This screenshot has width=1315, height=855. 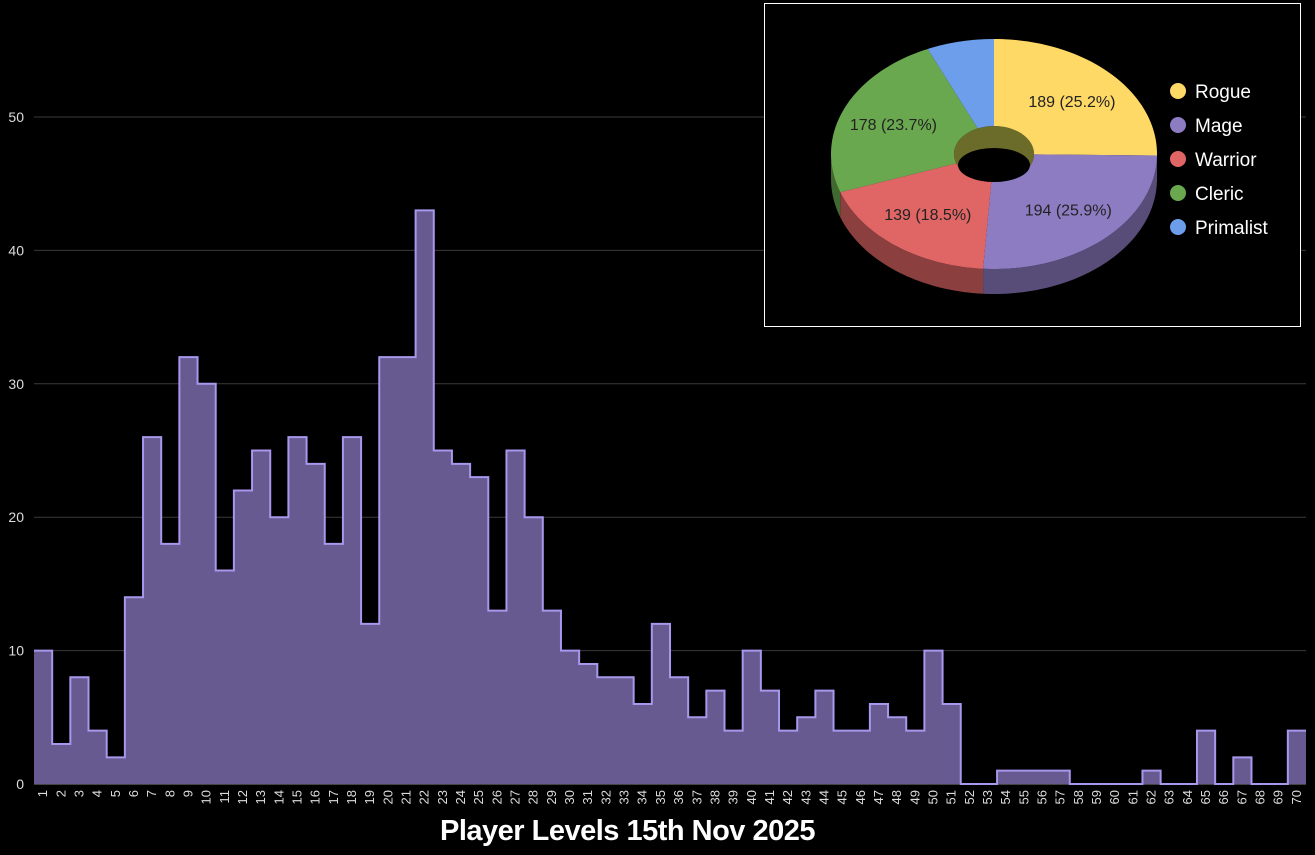 What do you see at coordinates (533, 797) in the screenshot?
I see `x-tick-label: 28` at bounding box center [533, 797].